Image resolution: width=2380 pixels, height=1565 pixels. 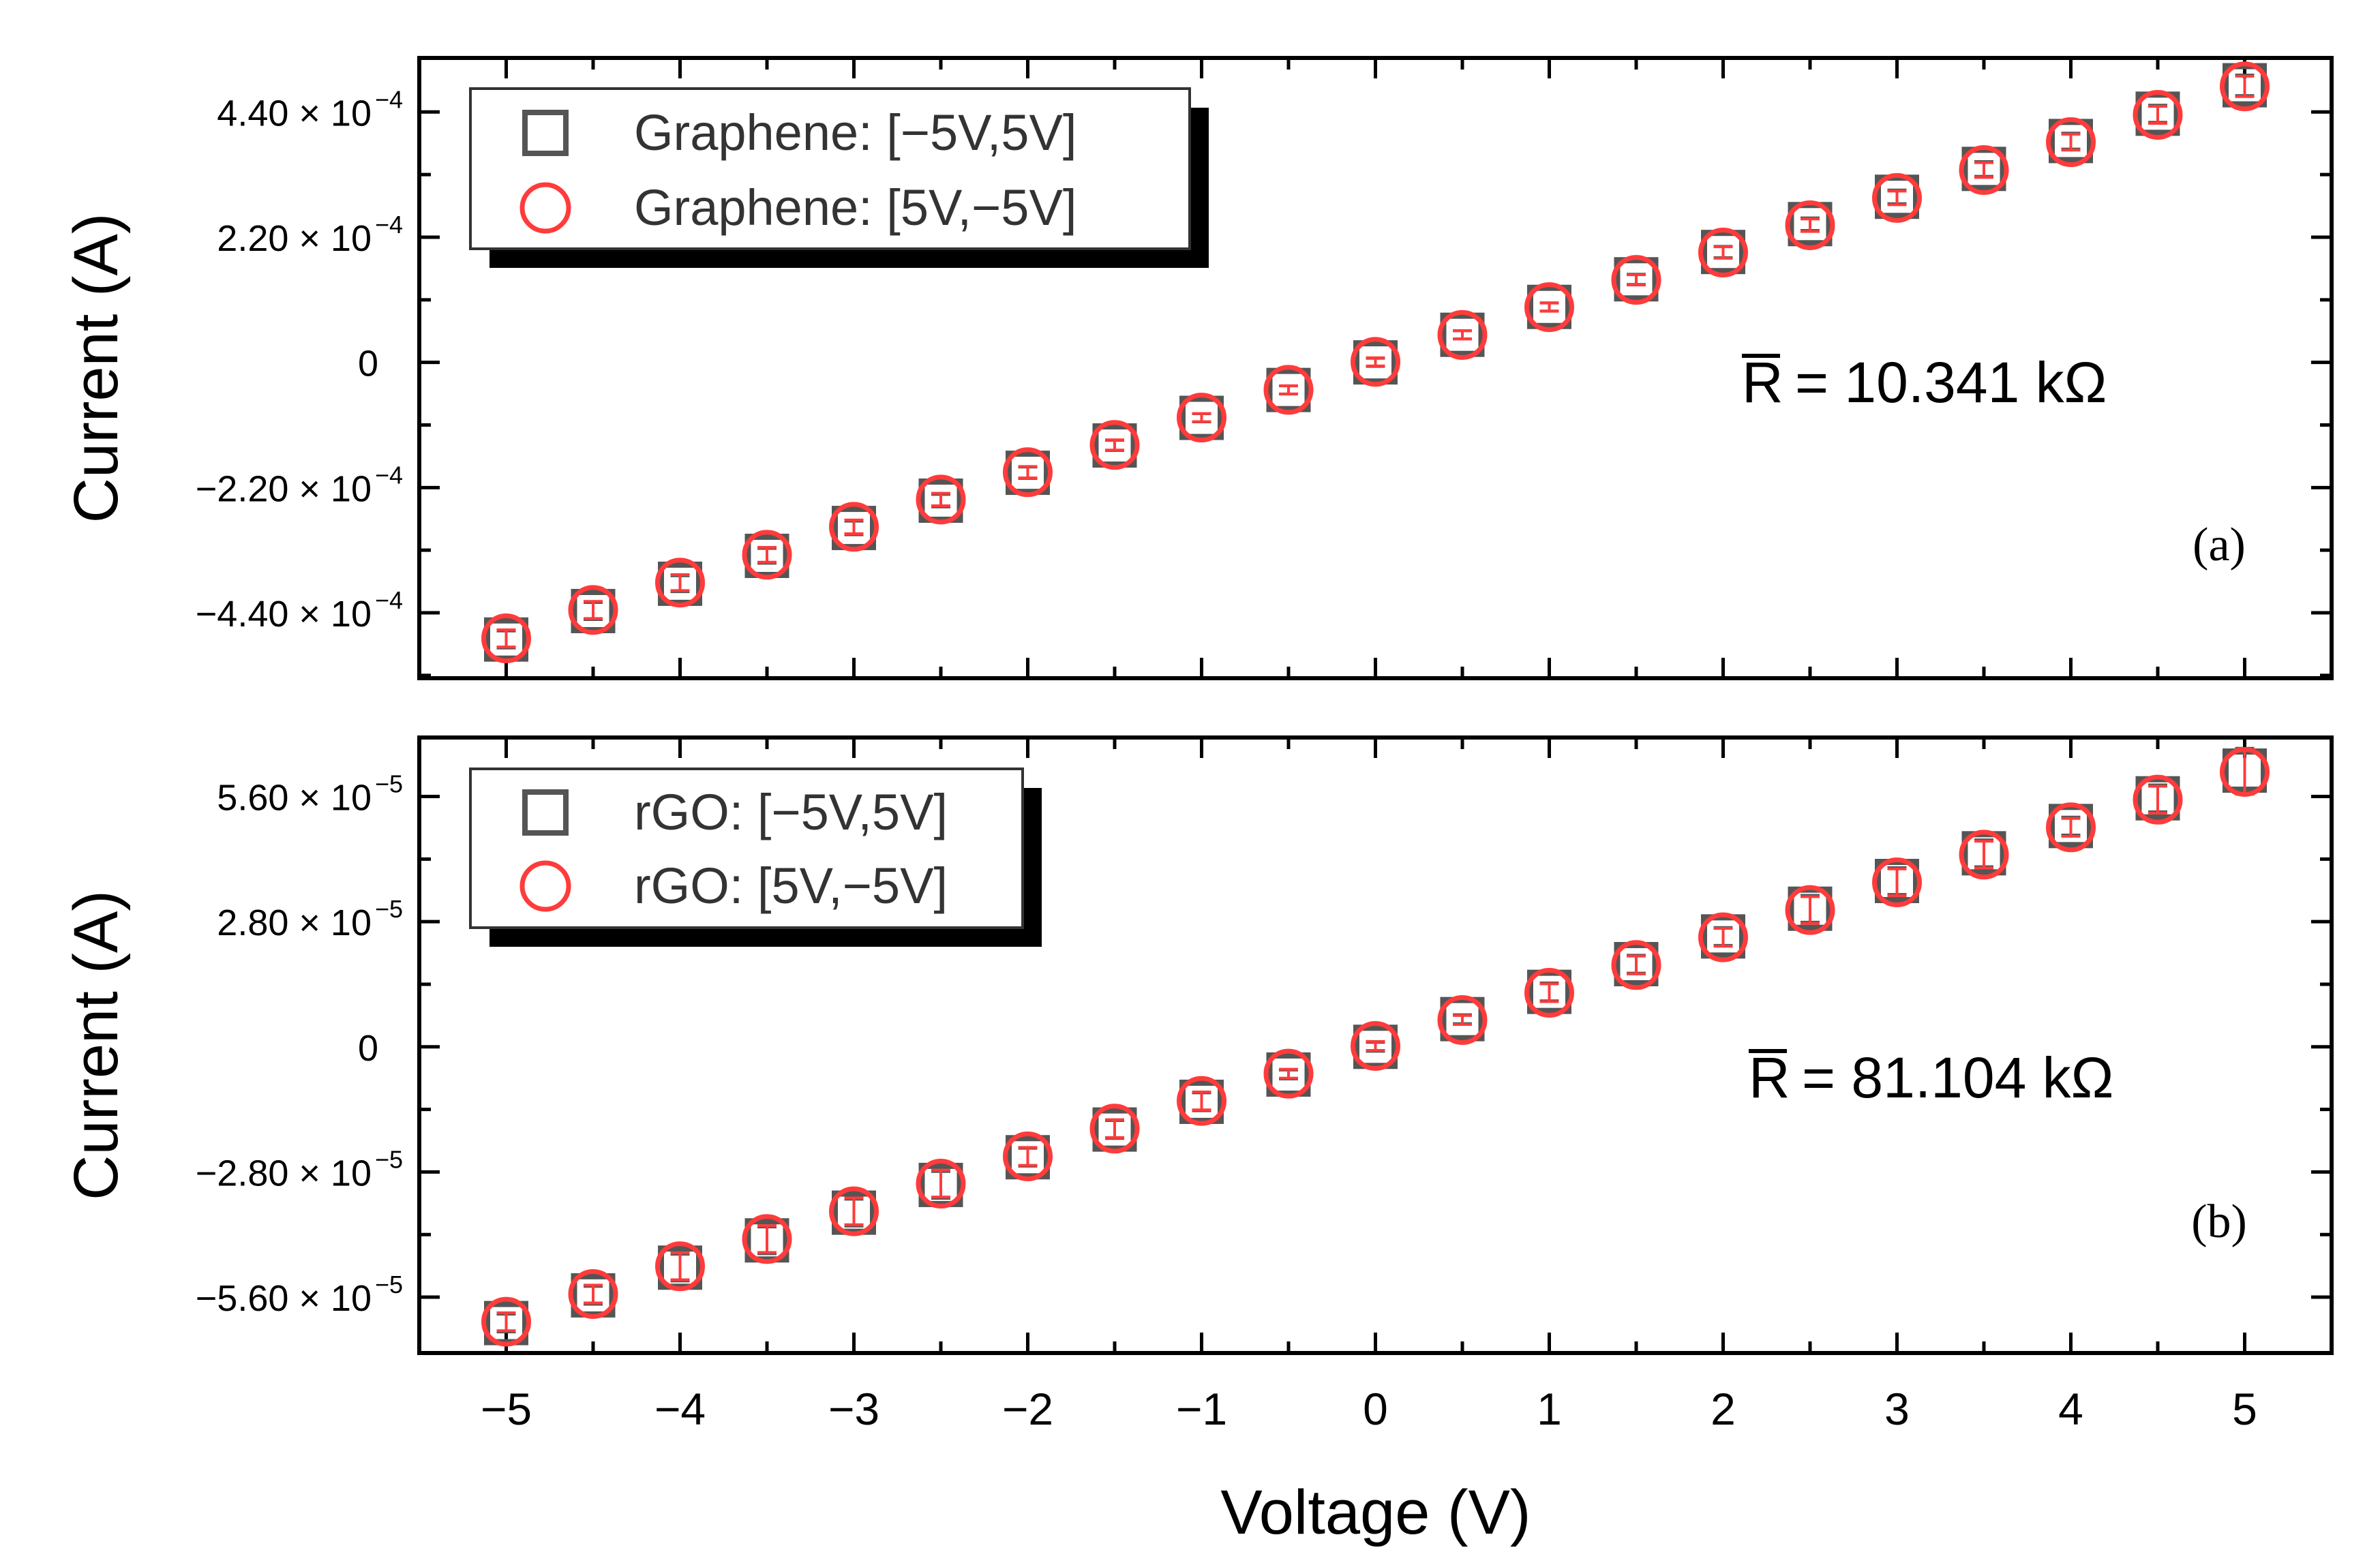 I want to click on x-tick-label: 5, so click(x=2244, y=1409).